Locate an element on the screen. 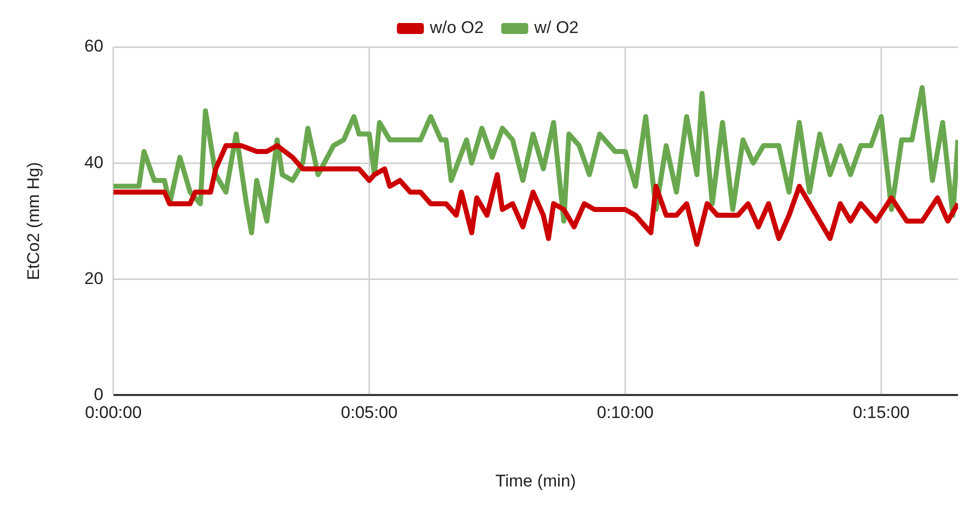 The image size is (962, 506). x-tick-label: 0:05:00 is located at coordinates (369, 412).